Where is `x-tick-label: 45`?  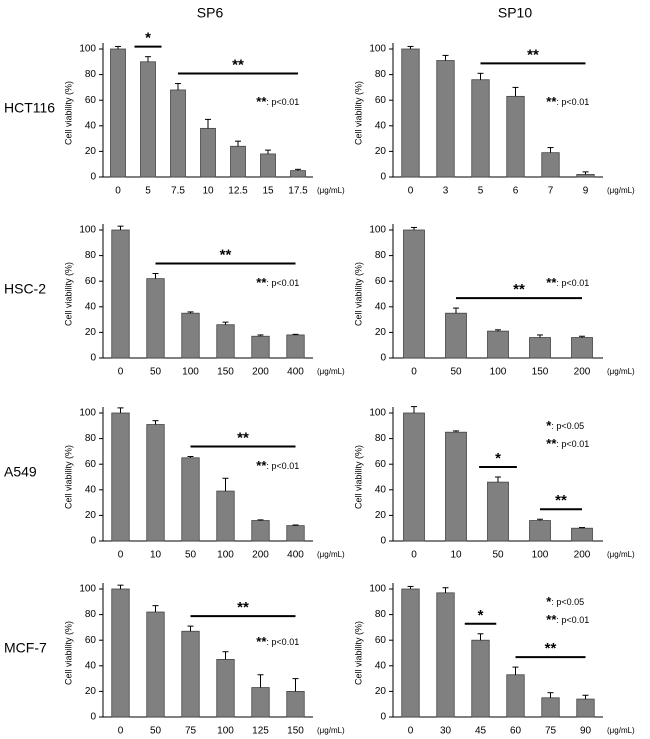 x-tick-label: 45 is located at coordinates (481, 731).